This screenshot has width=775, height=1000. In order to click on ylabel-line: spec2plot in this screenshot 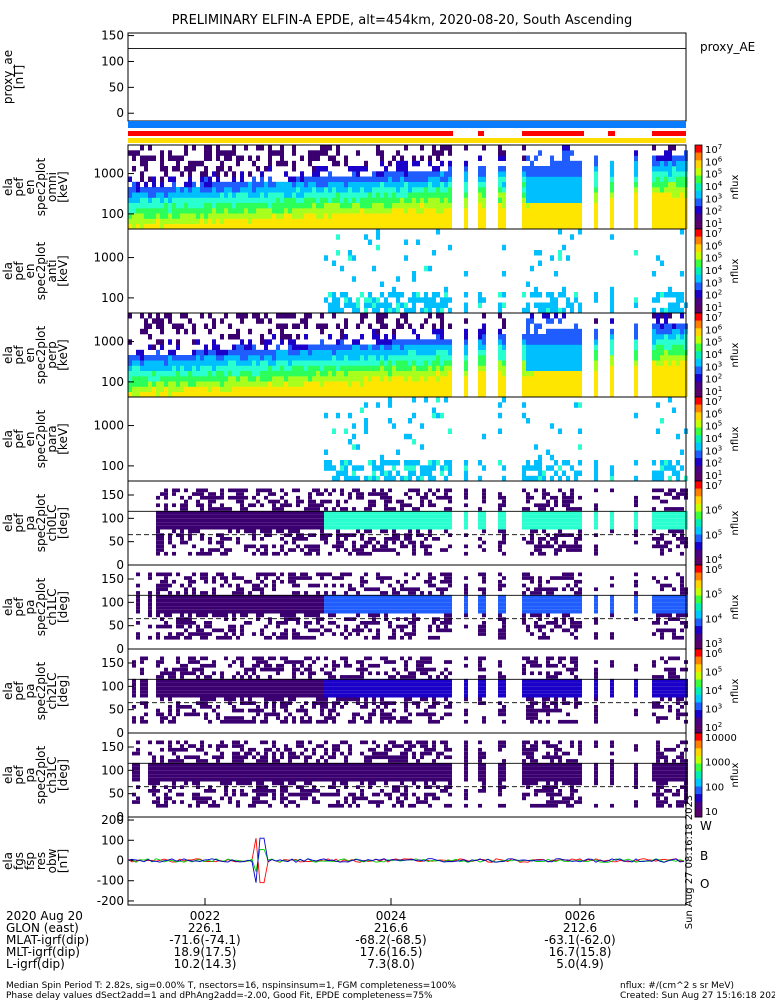, I will do `click(41, 186)`.